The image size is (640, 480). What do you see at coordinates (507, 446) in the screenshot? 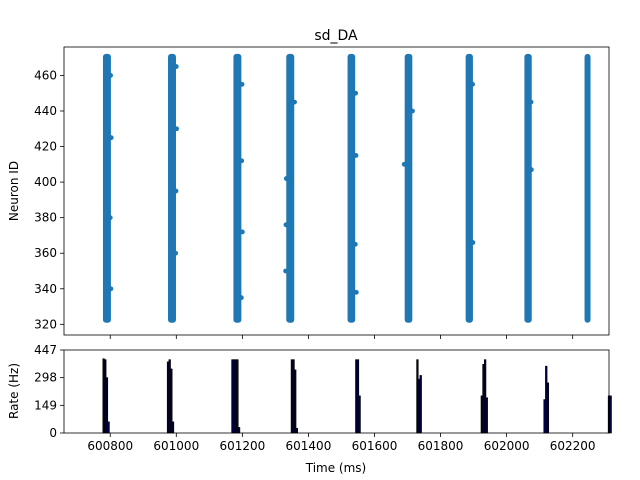
I see `rate-x-tick-label: 602000` at bounding box center [507, 446].